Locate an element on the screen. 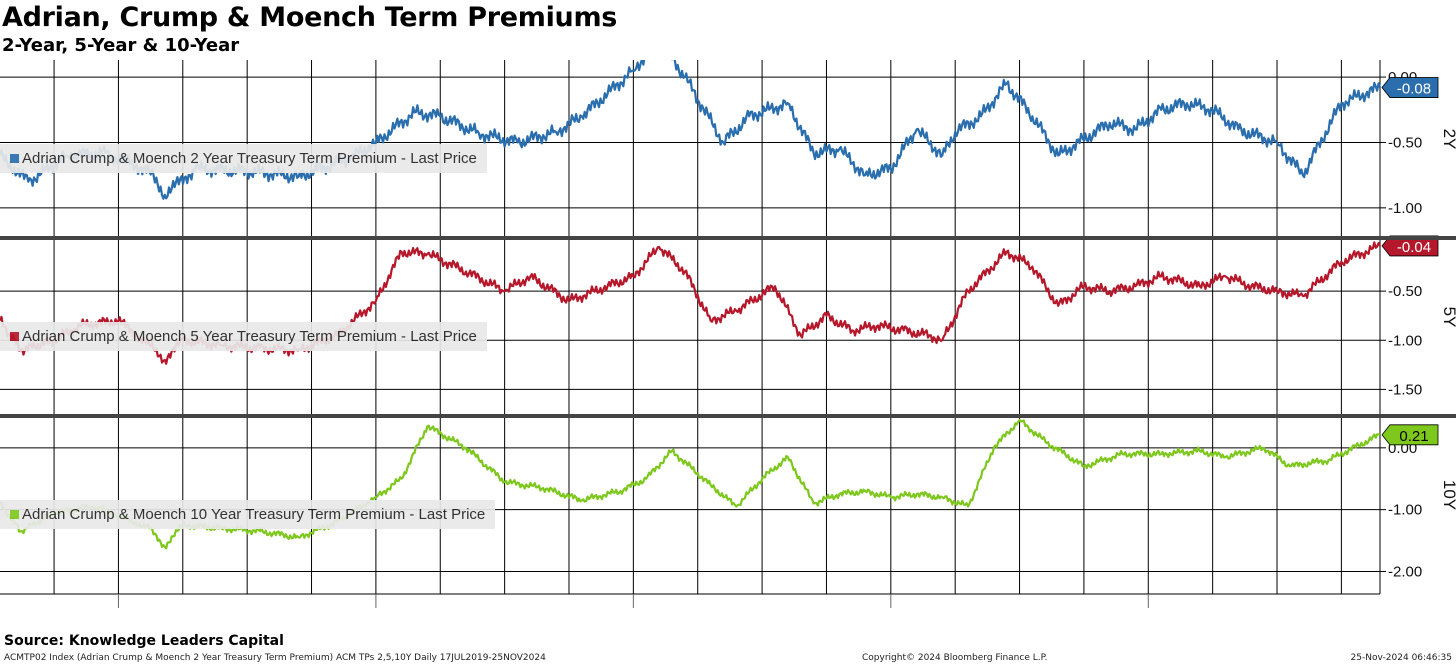 The width and height of the screenshot is (1456, 666). y-tick-label-2y: -1.00 is located at coordinates (1405, 208).